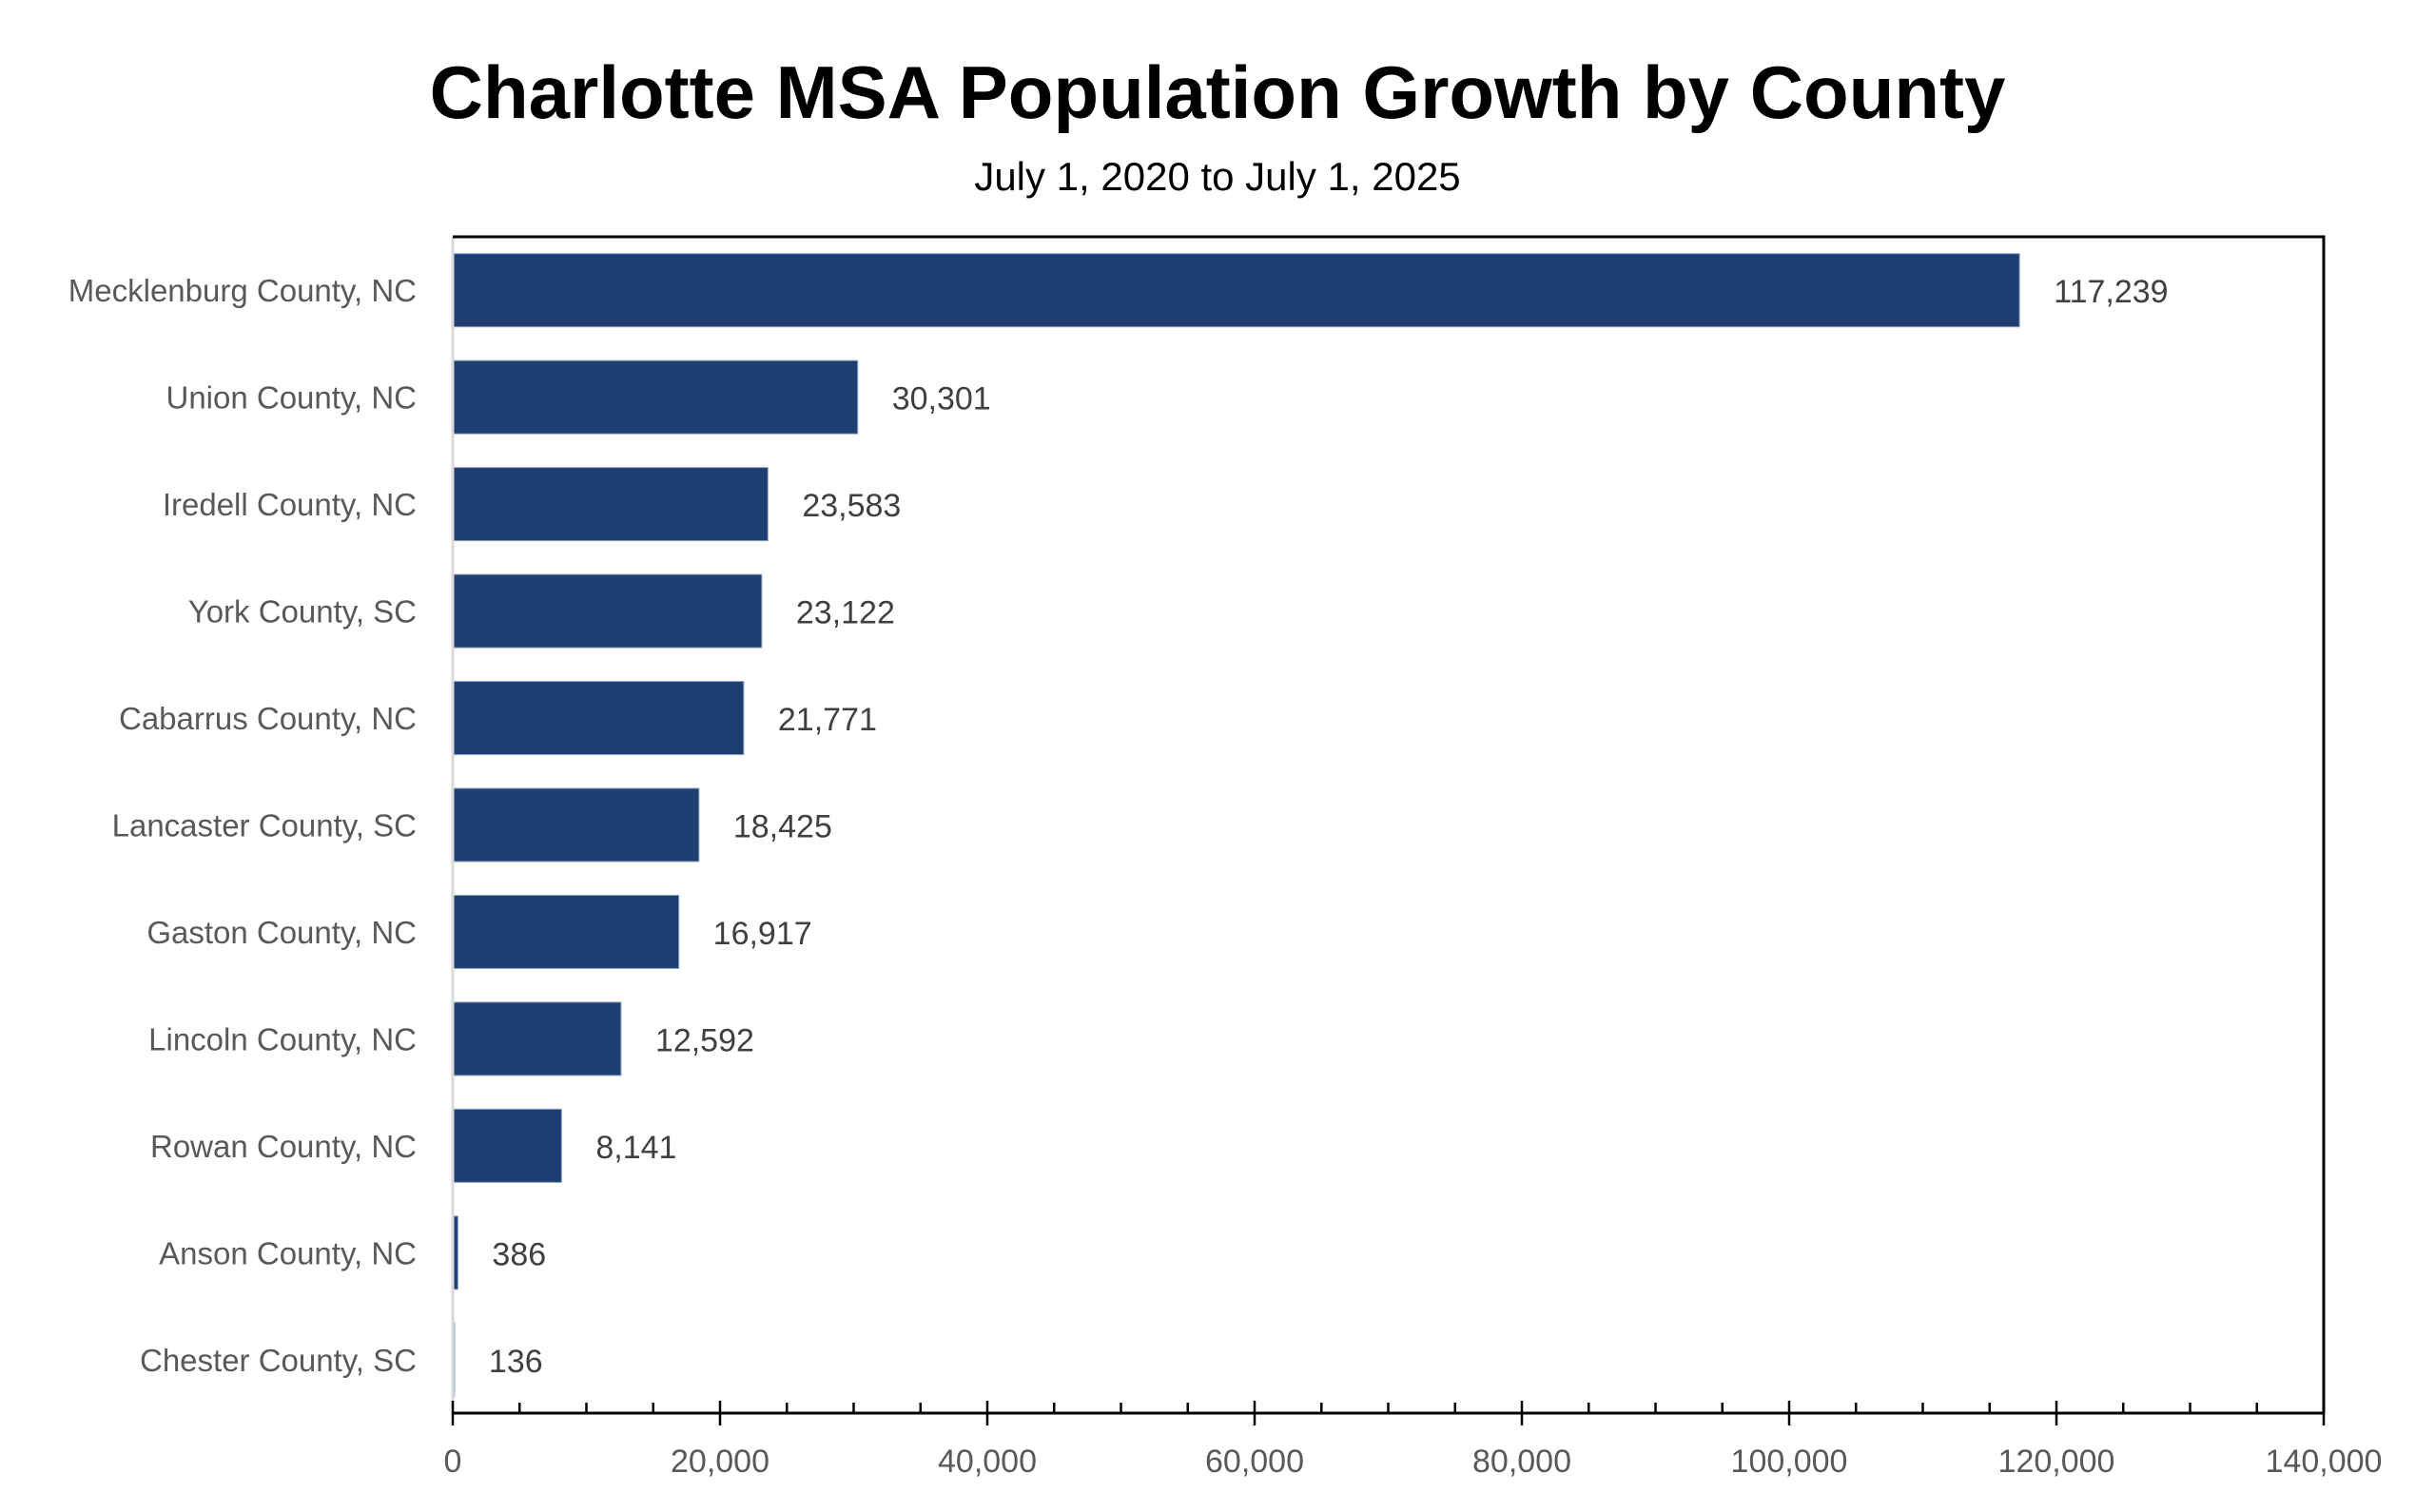 The image size is (2435, 1512). I want to click on x-tick-label: 80,000, so click(1521, 1462).